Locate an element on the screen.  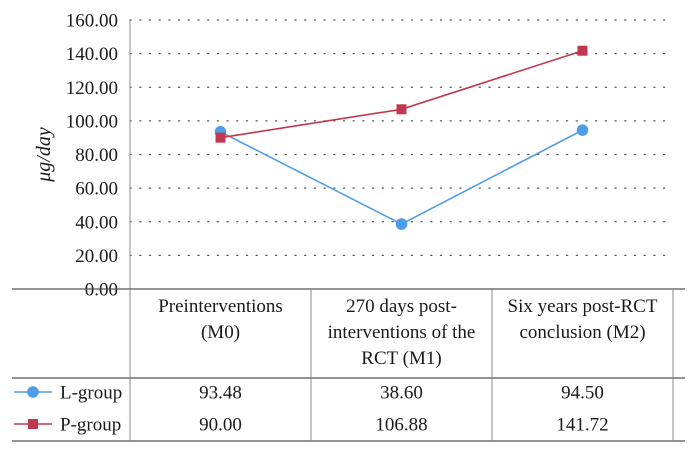
y-tick-label: 140.00 is located at coordinates (92, 54).